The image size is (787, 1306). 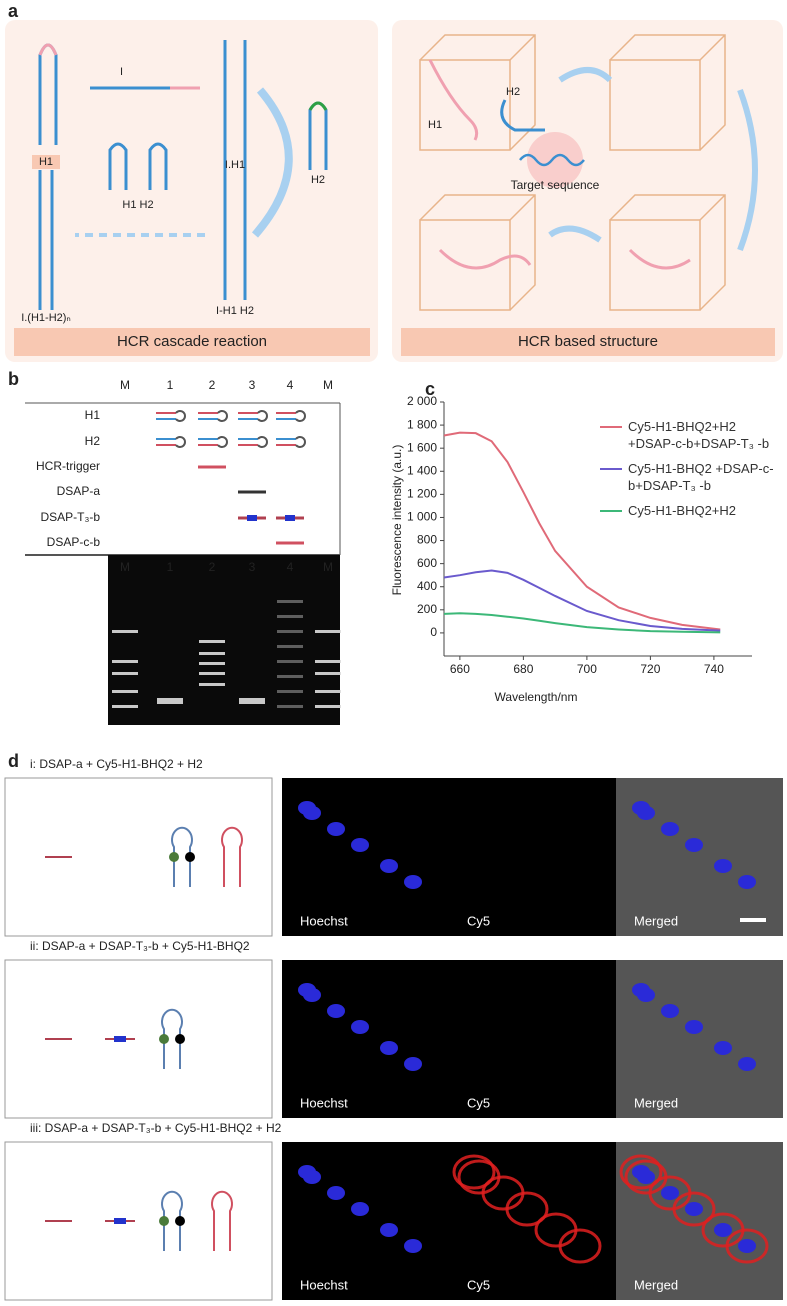 I want to click on panel-label: d, so click(x=13, y=761).